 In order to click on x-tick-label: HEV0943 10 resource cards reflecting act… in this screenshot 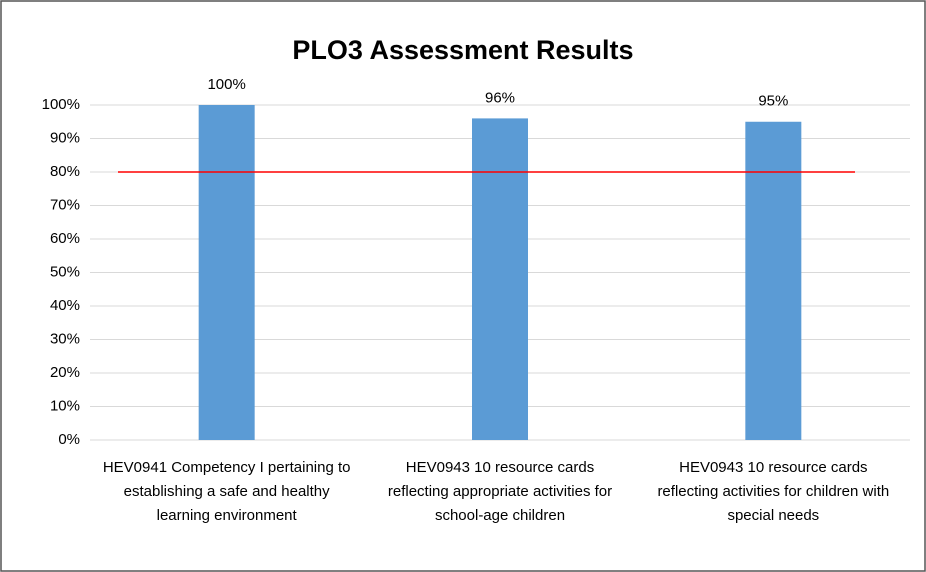, I will do `click(773, 491)`.